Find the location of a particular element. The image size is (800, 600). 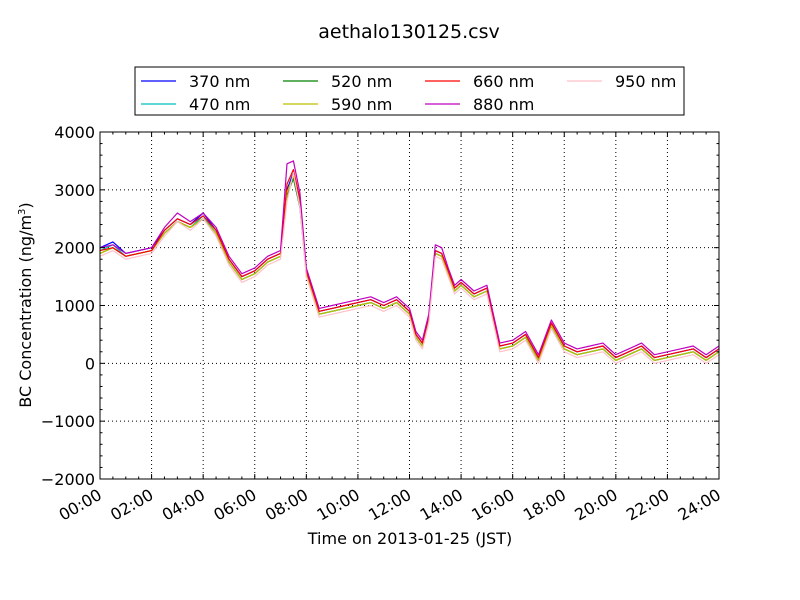

legend-label: 950 nm is located at coordinates (645, 81).